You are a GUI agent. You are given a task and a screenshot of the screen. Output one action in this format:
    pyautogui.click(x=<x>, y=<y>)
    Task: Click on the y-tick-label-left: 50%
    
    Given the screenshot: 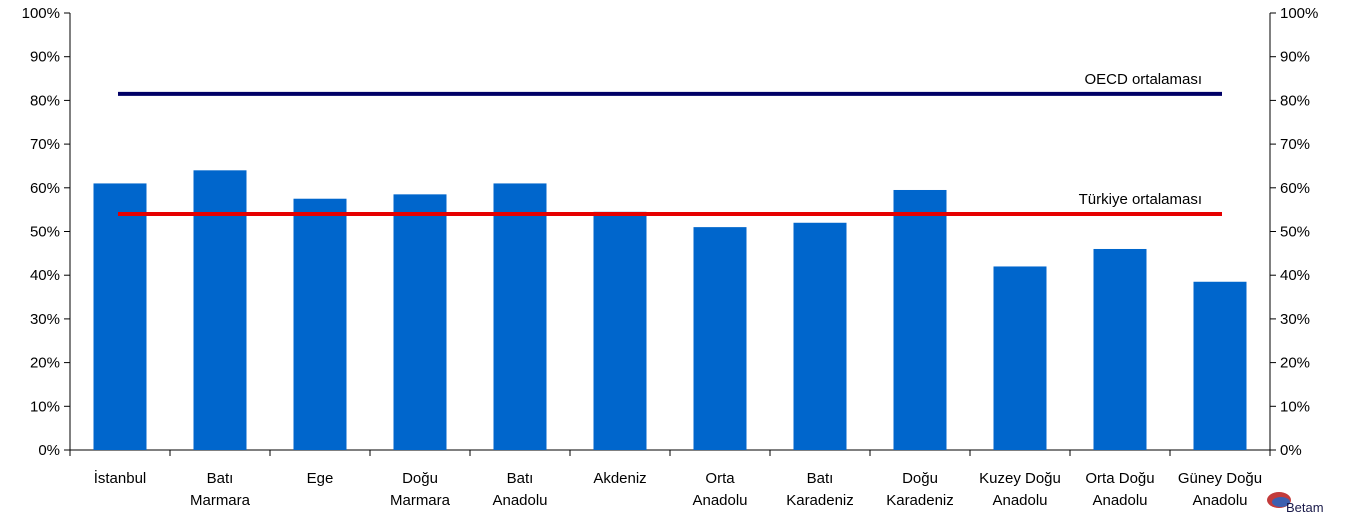 What is the action you would take?
    pyautogui.click(x=45, y=232)
    